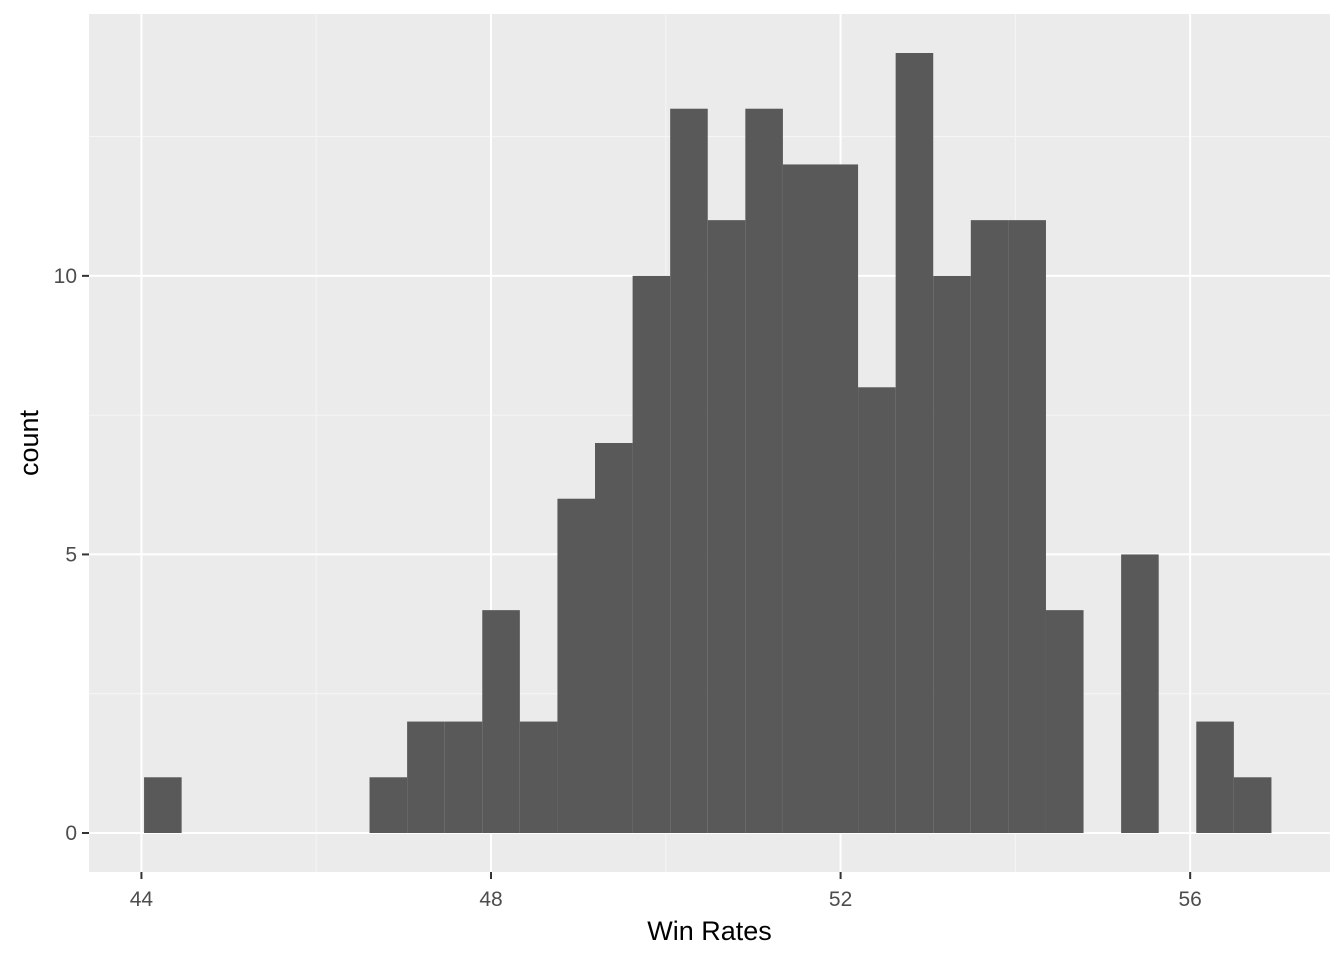 The image size is (1344, 965). Describe the element at coordinates (666, 891) in the screenshot. I see `x-axis-ticks: 44 48 52 56` at that location.